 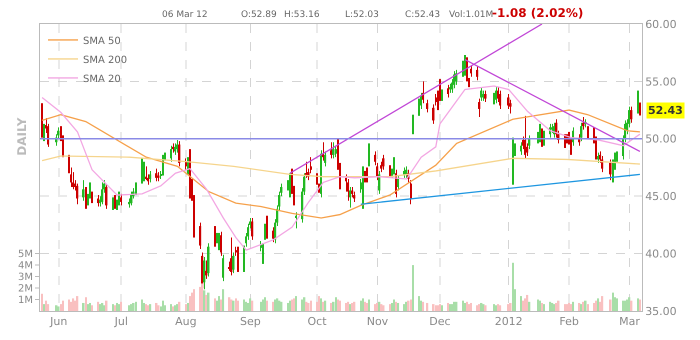 I want to click on x-tick-label: Aug, so click(x=186, y=321).